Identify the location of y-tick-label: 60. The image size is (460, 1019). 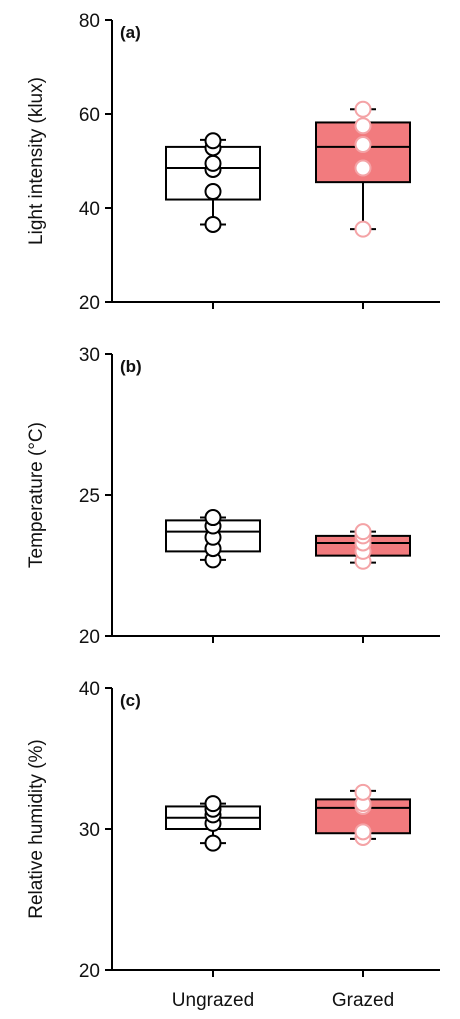
(89, 115).